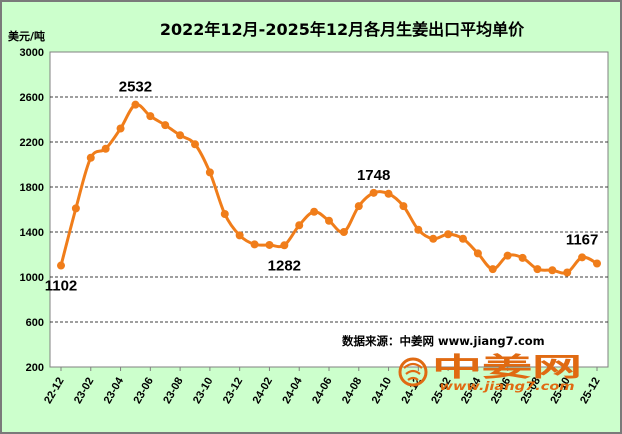 The height and width of the screenshot is (434, 622). Describe the element at coordinates (32, 53) in the screenshot. I see `y-tick-label: 3000` at that location.